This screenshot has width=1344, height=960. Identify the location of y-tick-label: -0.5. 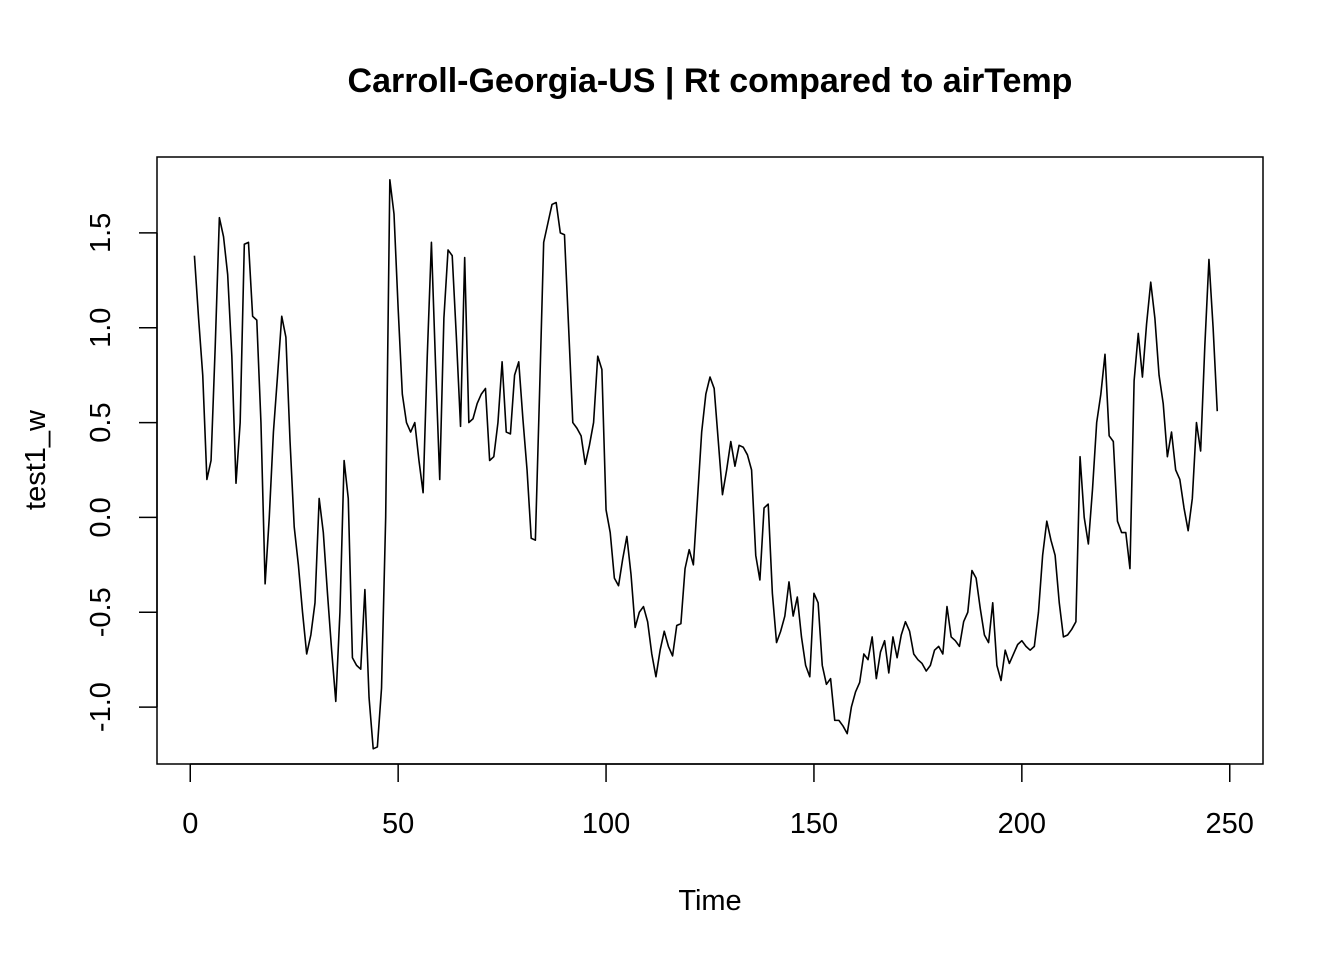
(101, 612).